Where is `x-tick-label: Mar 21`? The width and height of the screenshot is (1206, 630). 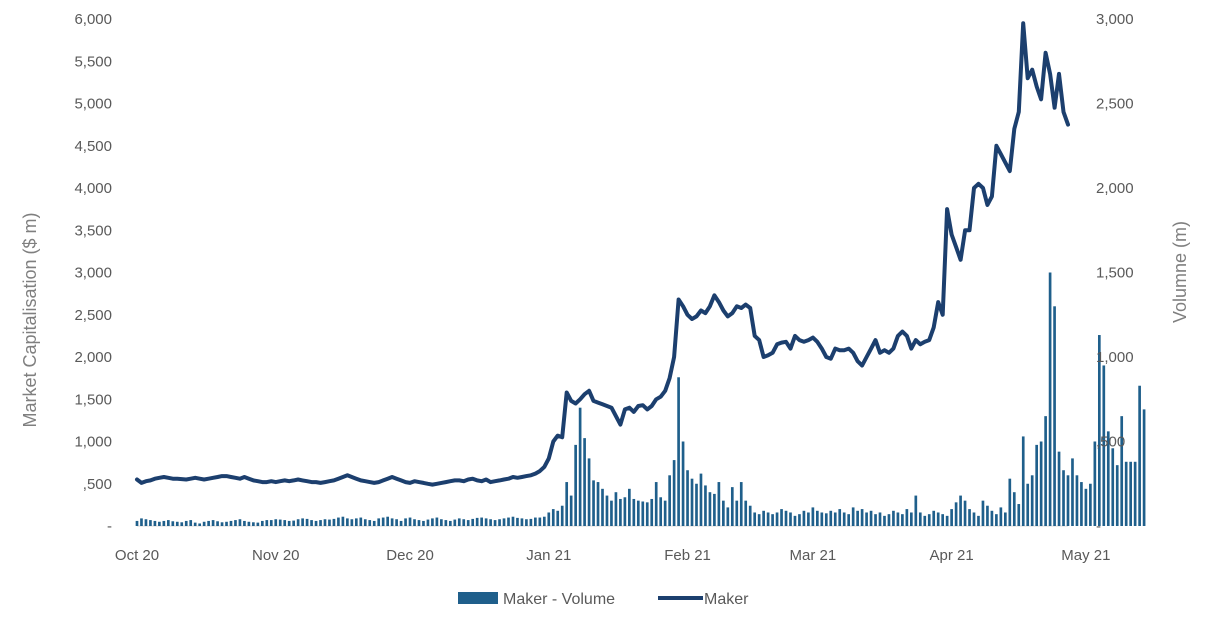
x-tick-label: Mar 21 is located at coordinates (813, 555).